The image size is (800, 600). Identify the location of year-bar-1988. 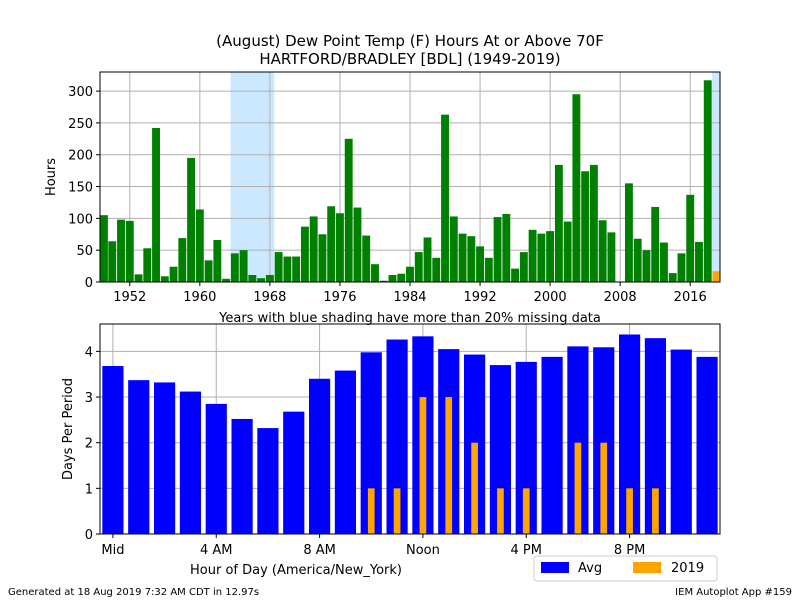
(445, 198).